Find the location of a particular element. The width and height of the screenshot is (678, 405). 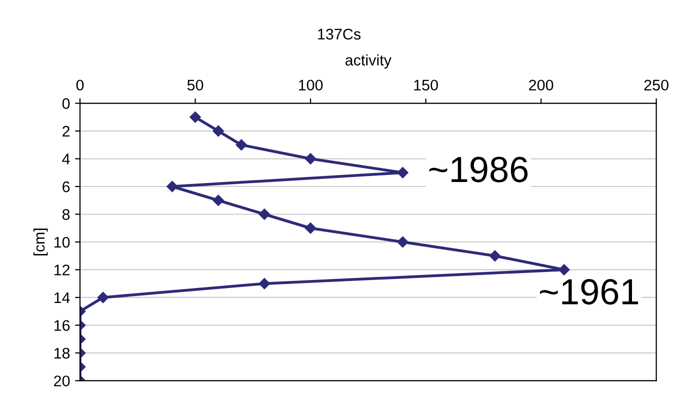

chart-title: 137Cs is located at coordinates (339, 34).